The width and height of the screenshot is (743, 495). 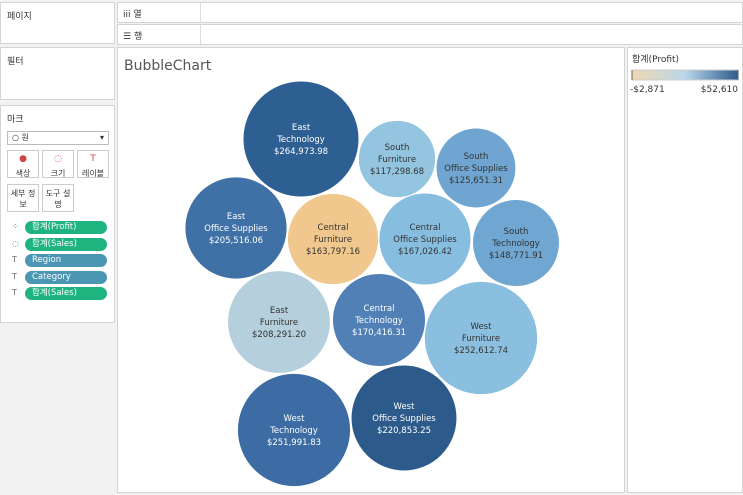 I want to click on button-icon: ◌, so click(x=58, y=159).